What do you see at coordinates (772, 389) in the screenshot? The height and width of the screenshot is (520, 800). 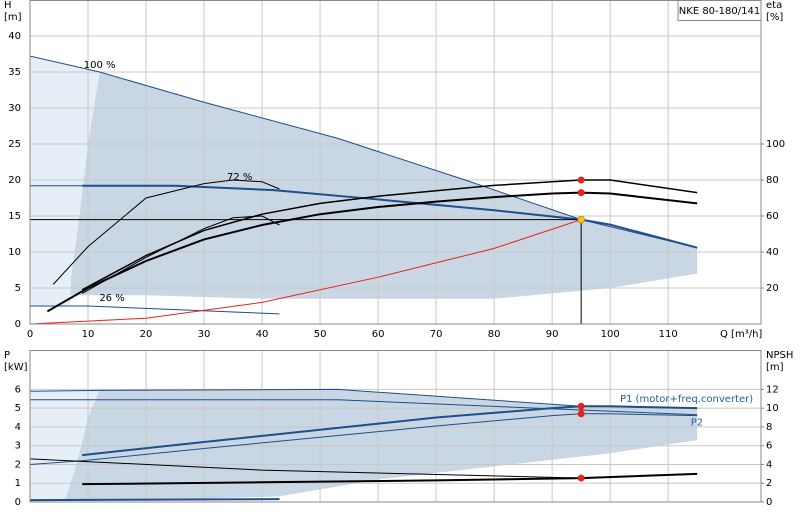 I see `y2-tick-label: 12` at bounding box center [772, 389].